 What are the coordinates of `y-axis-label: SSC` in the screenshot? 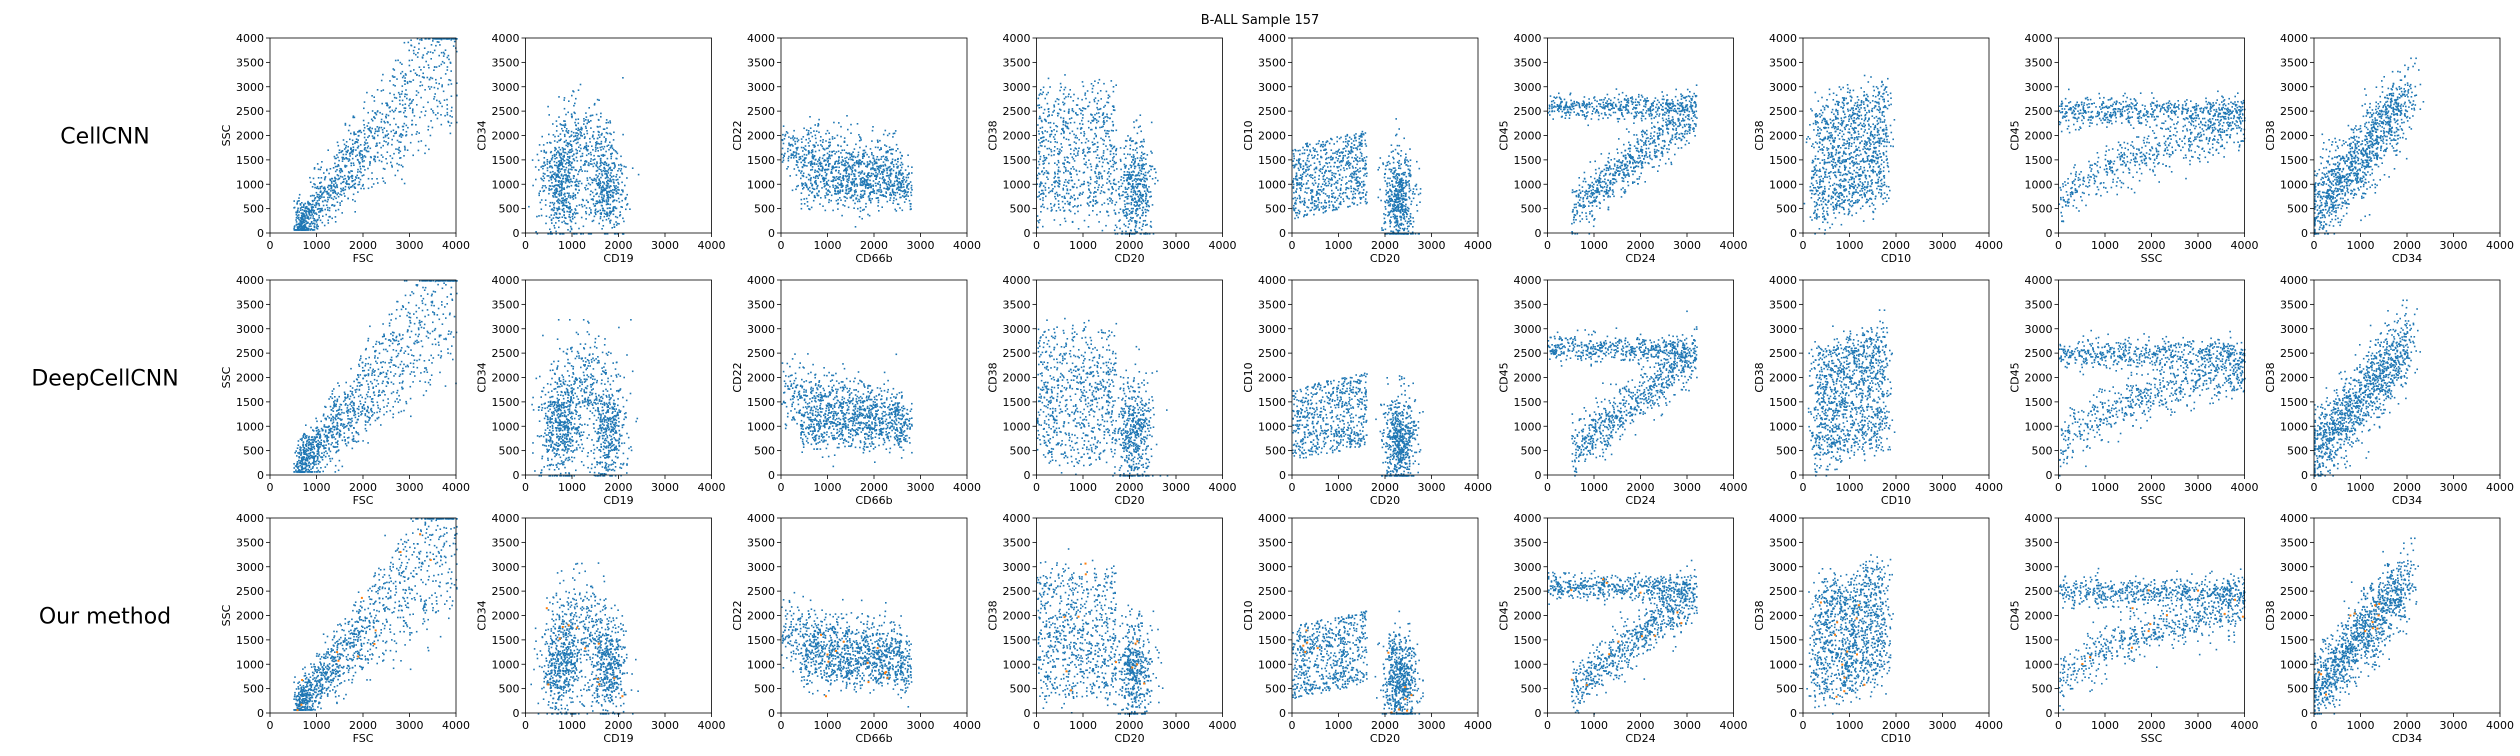 It's located at (226, 135).